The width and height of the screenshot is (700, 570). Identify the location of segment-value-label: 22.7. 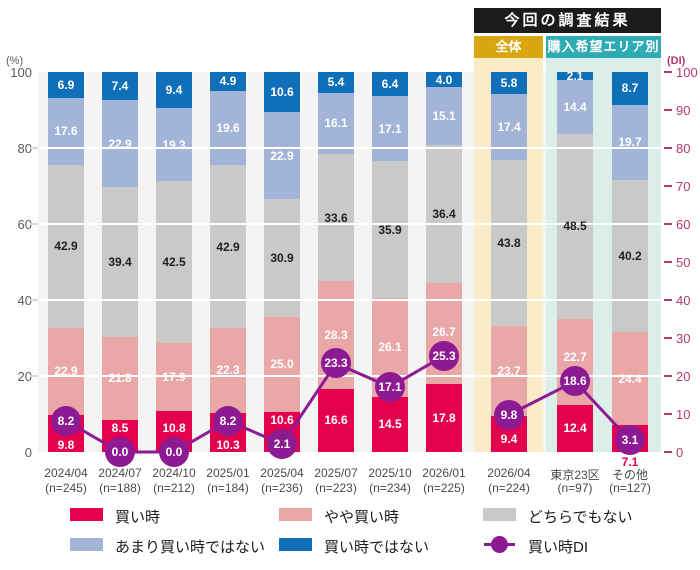
(575, 357).